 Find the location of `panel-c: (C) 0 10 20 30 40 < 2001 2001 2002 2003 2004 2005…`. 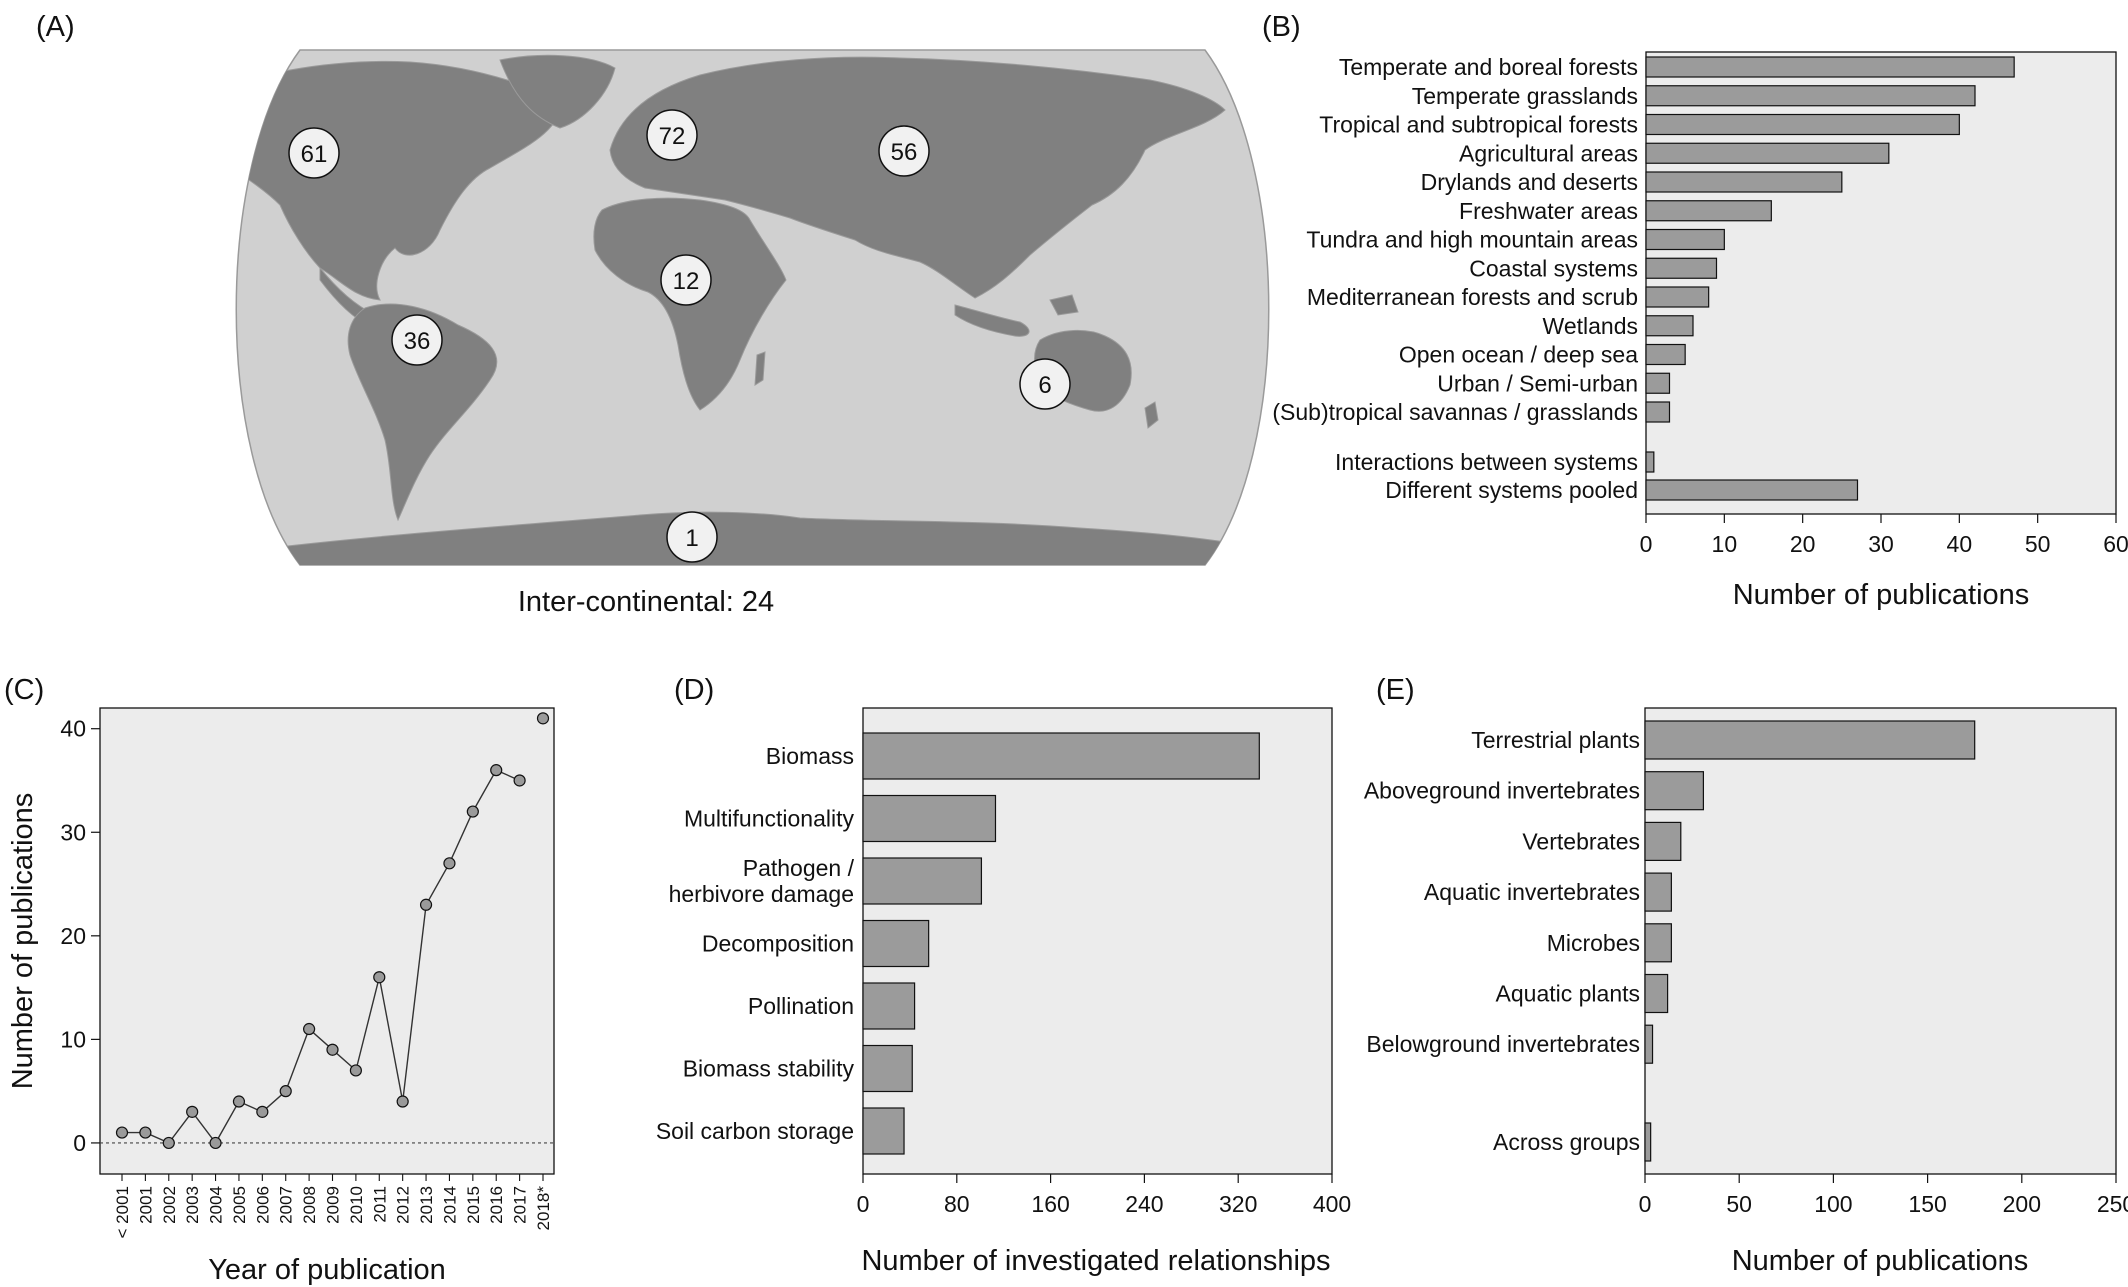

panel-c: (C) 0 10 20 30 40 < 2001 2001 2002 2003 2004 2005… is located at coordinates (279, 980).